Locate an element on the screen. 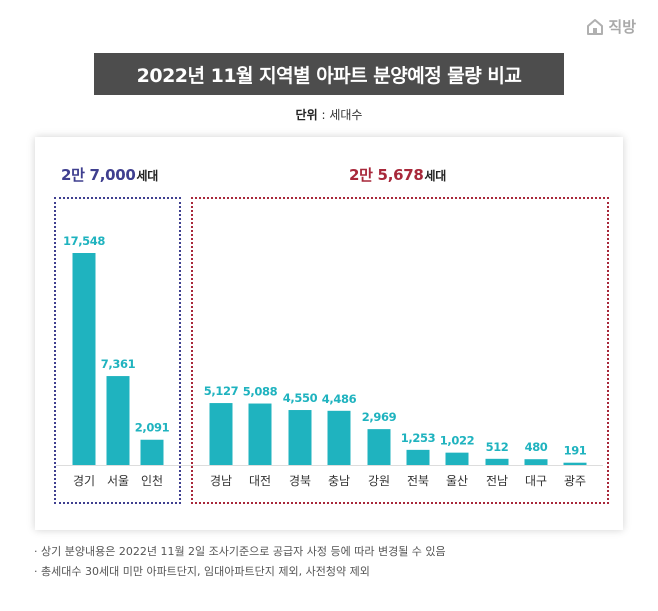 This screenshot has width=658, height=611. bar-value-label: 5,088 is located at coordinates (260, 392).